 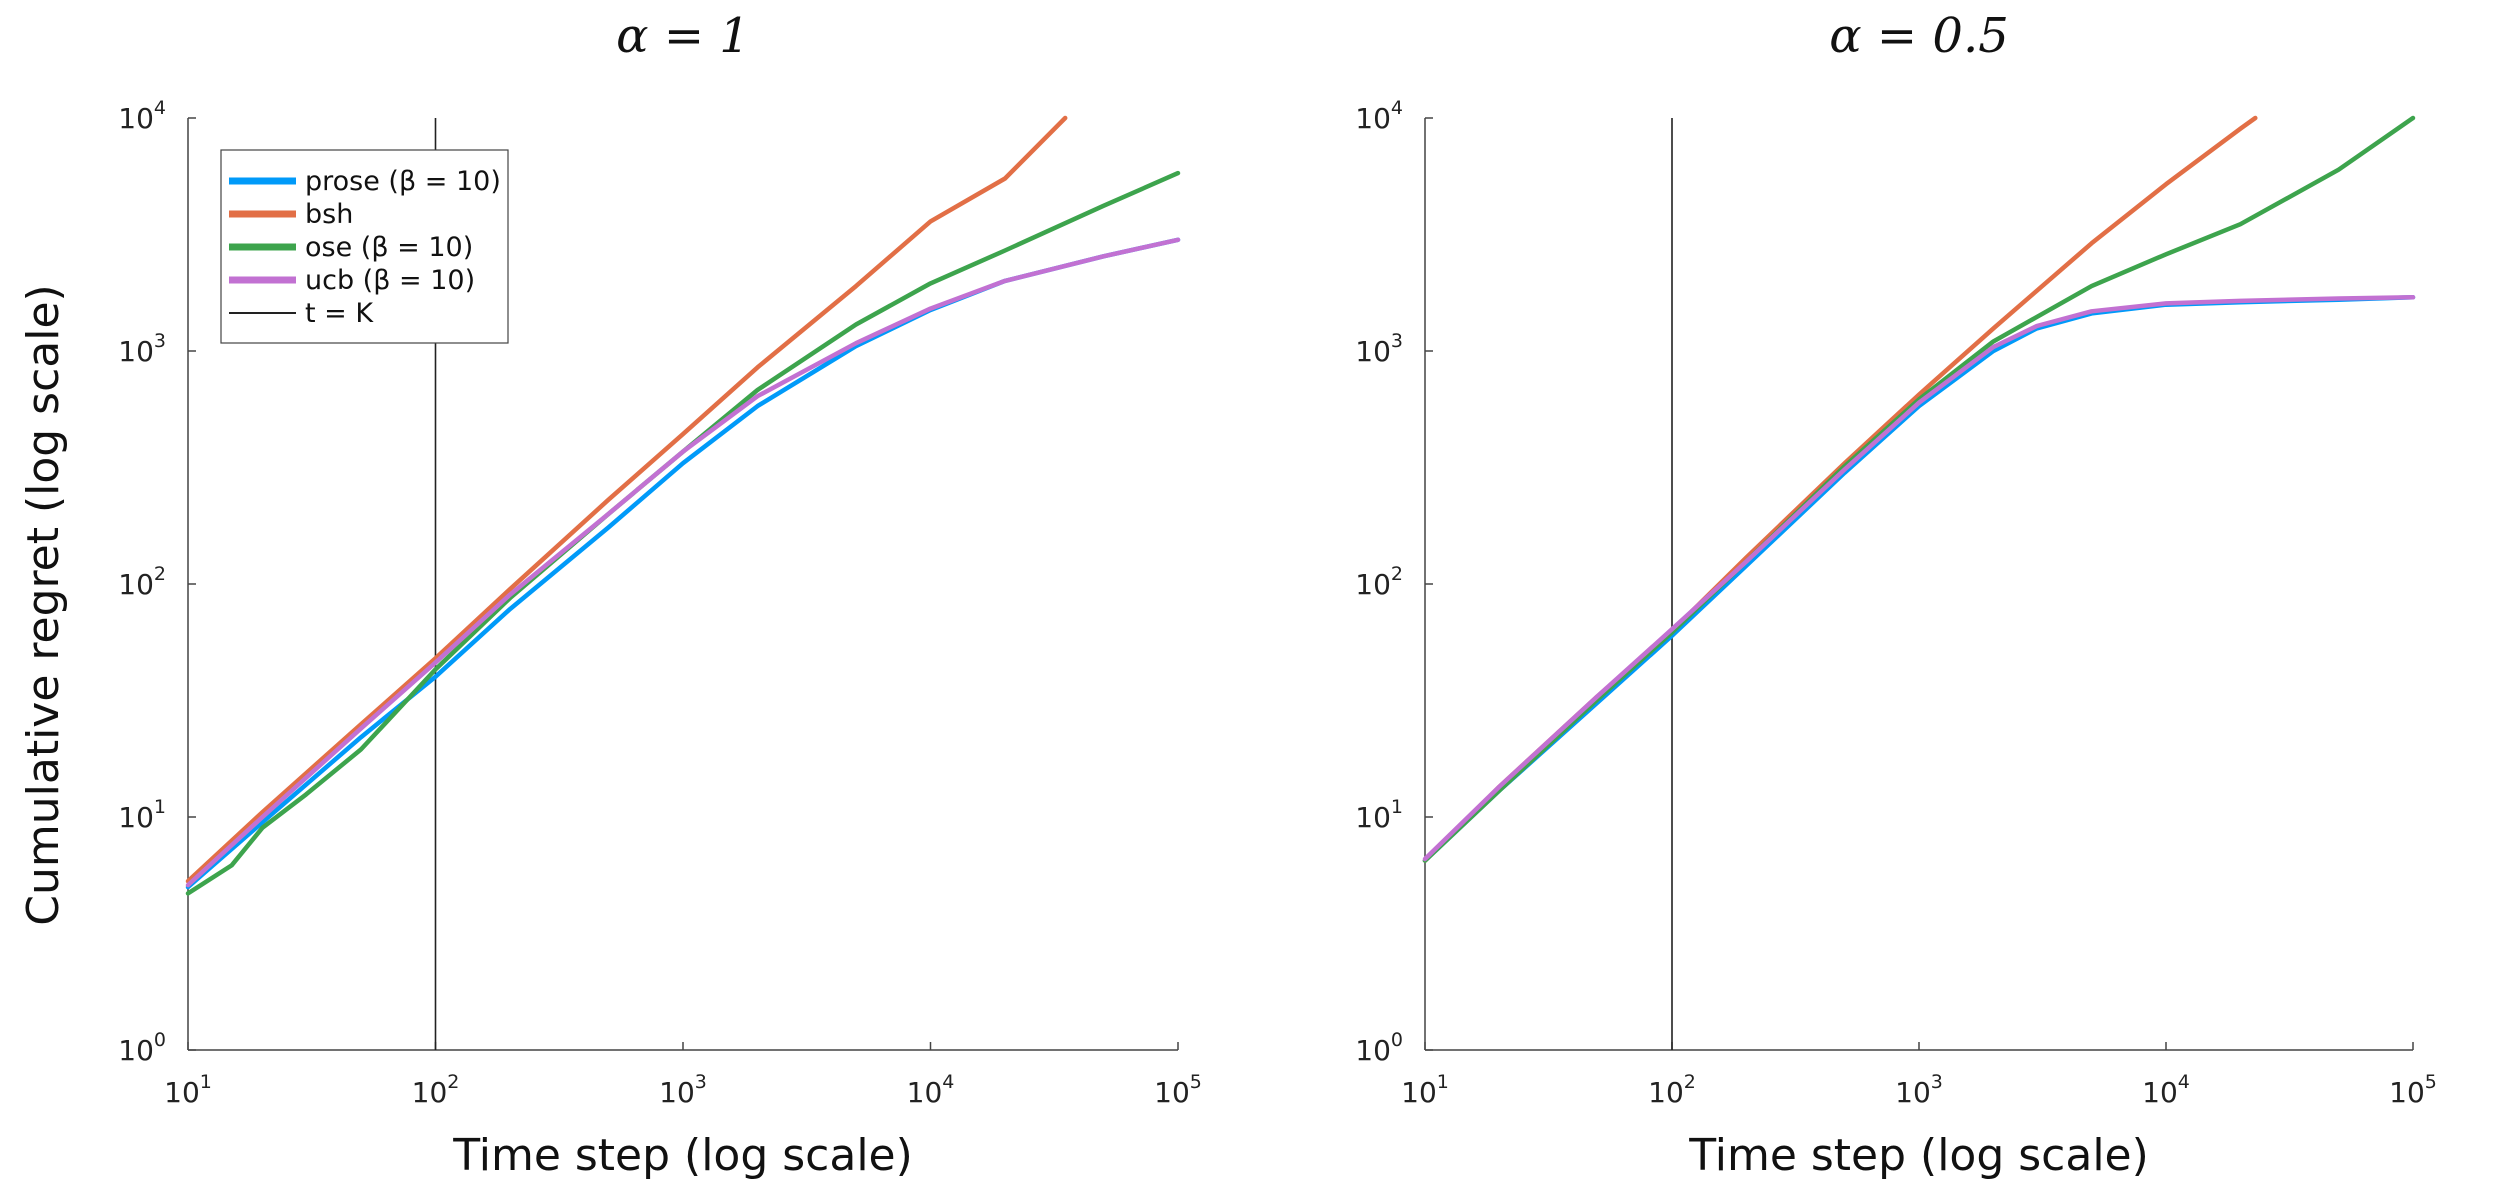 I want to click on plot-title: α = 0.5, so click(x=1918, y=36).